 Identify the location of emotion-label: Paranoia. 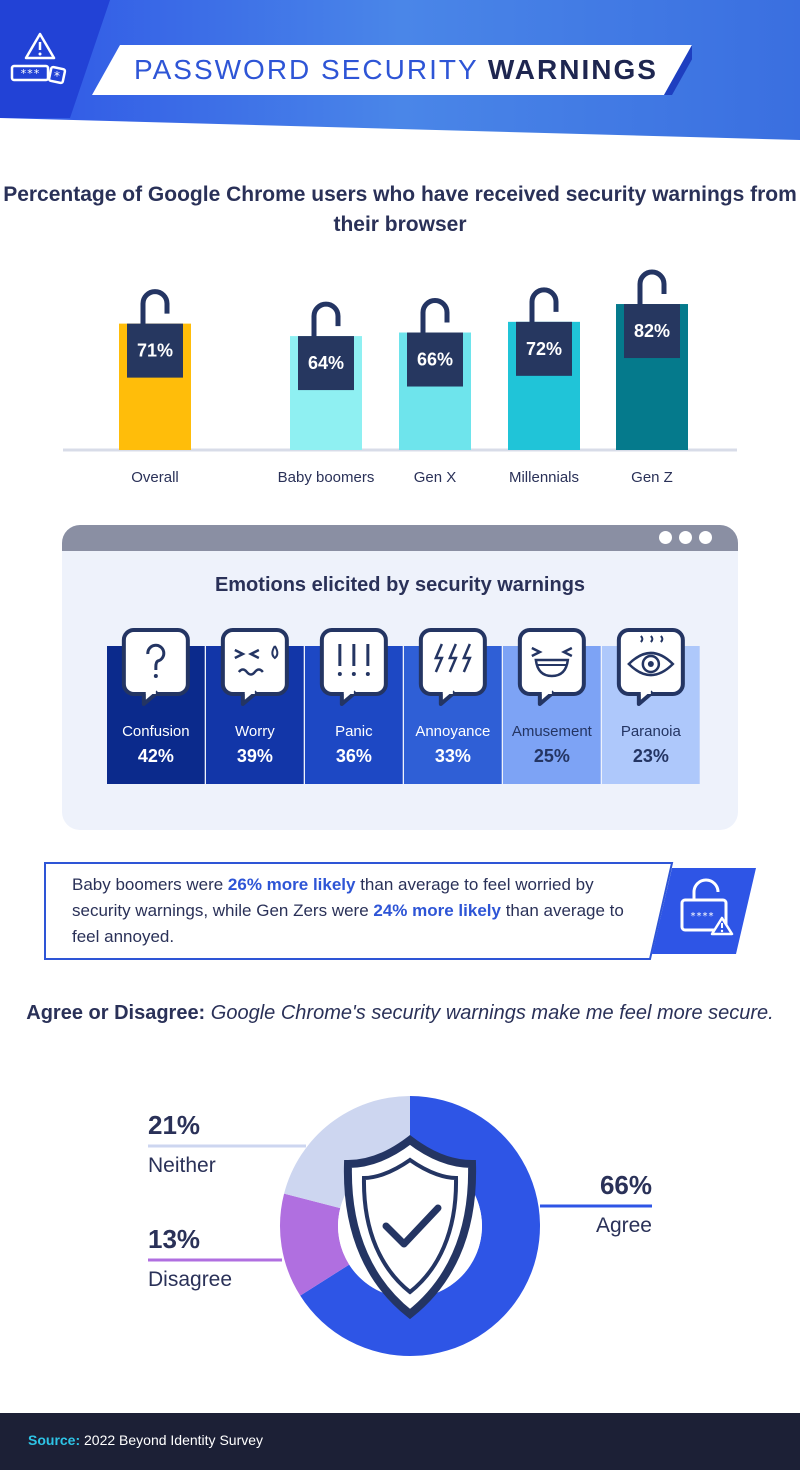
(651, 731).